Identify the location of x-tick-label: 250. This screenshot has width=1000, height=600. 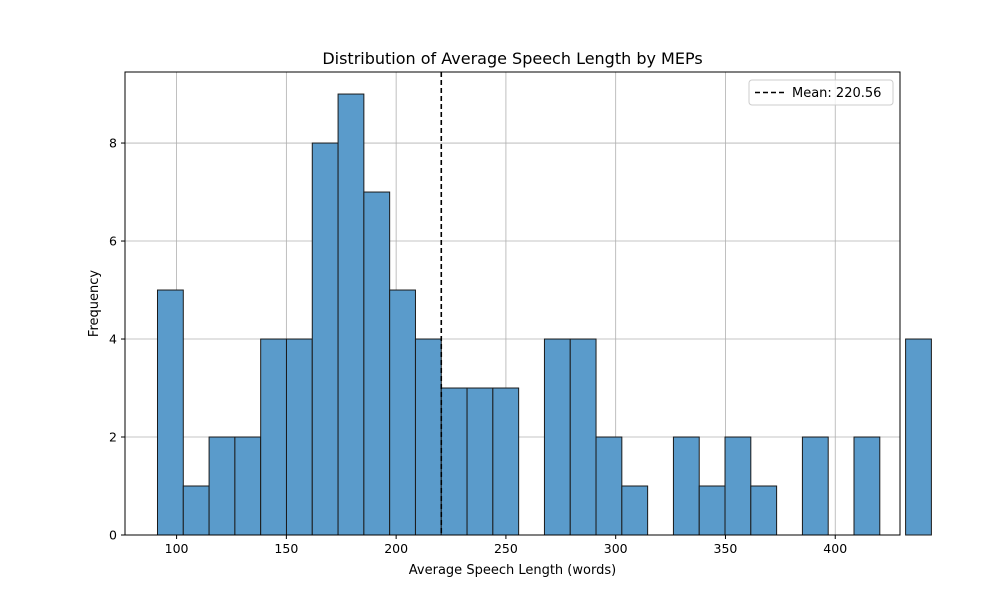
(506, 548).